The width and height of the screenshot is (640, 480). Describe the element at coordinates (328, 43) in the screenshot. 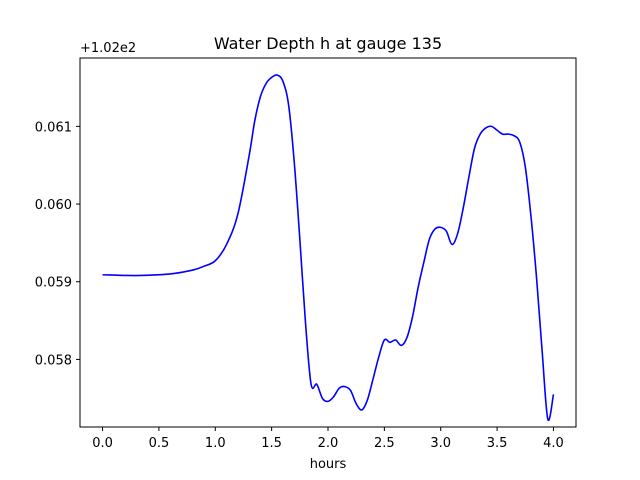

I see `chart-title: Water Depth h at gauge 135` at that location.